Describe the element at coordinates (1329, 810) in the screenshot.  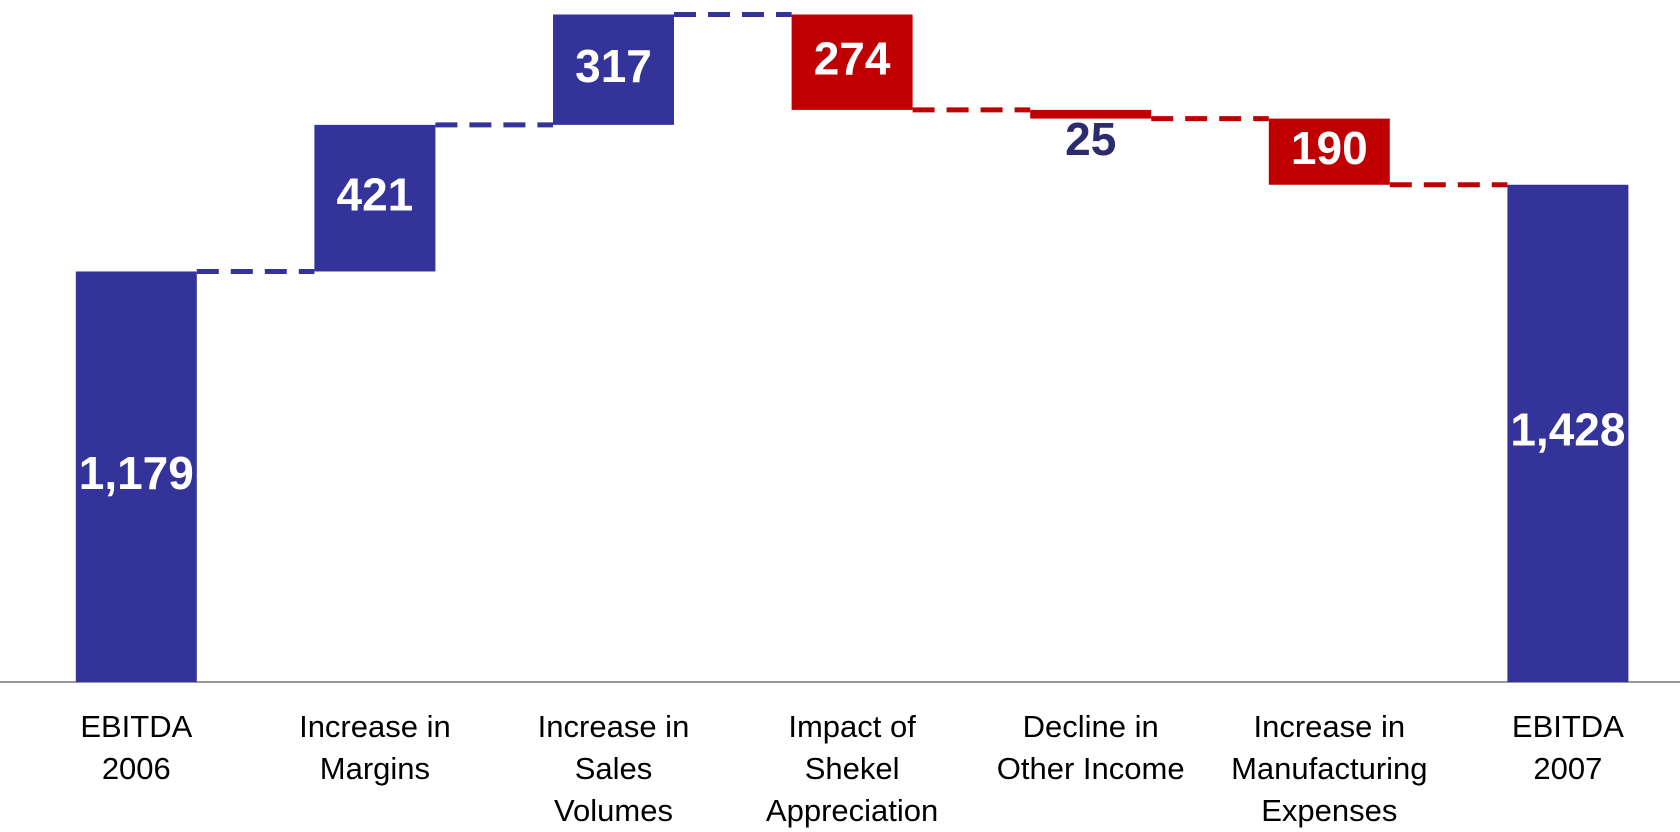
I see `x-tick-label: Expenses` at that location.